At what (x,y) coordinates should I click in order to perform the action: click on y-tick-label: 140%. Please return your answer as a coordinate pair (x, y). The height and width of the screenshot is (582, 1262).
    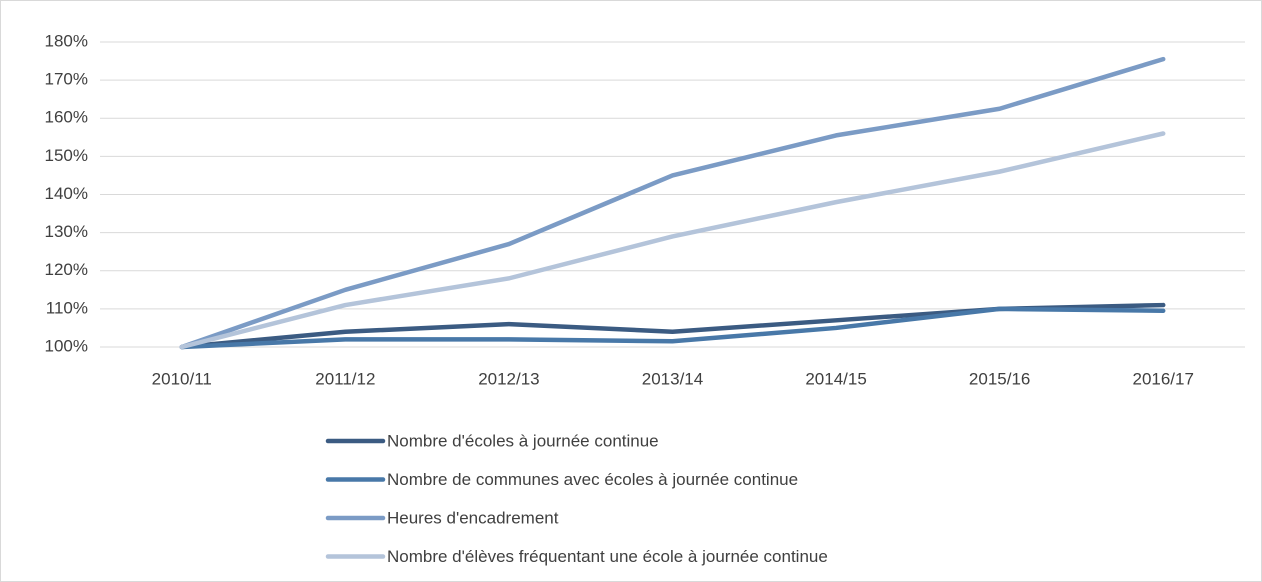
    Looking at the image, I should click on (66, 193).